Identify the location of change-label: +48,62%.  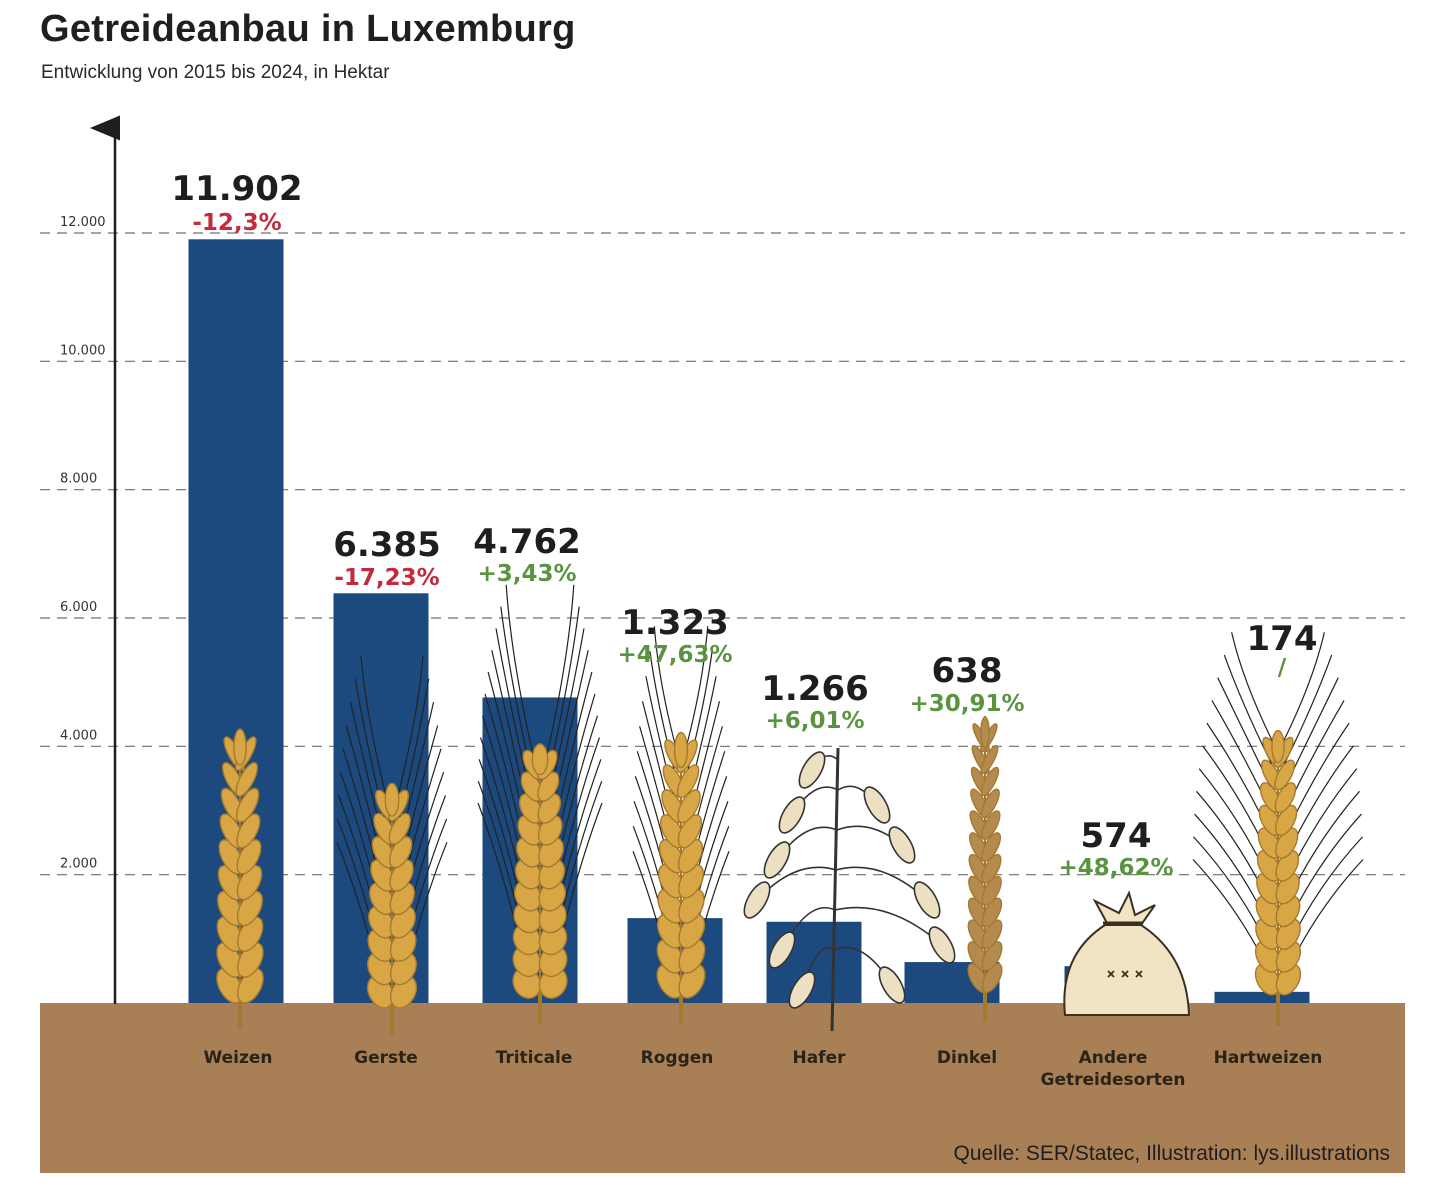
(1115, 868).